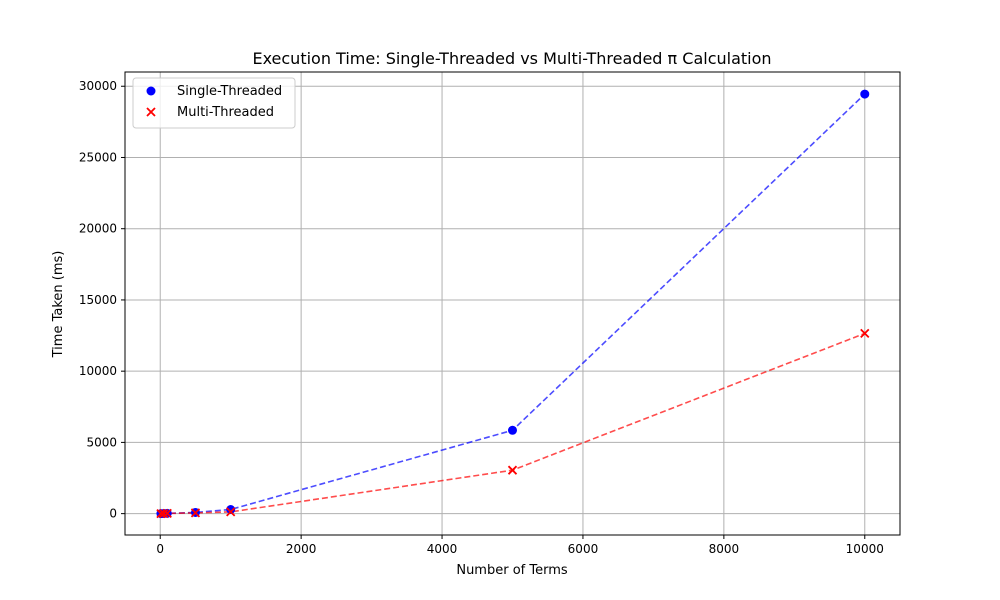  What do you see at coordinates (229, 91) in the screenshot?
I see `legend-single-threaded-label: Single-Threaded` at bounding box center [229, 91].